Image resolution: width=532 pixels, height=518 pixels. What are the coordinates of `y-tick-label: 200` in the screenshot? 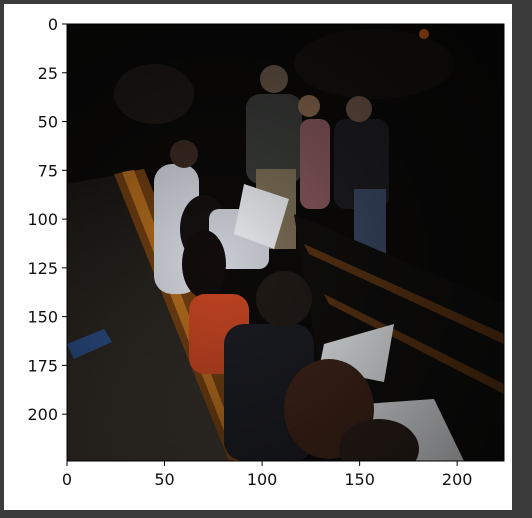 It's located at (42, 414).